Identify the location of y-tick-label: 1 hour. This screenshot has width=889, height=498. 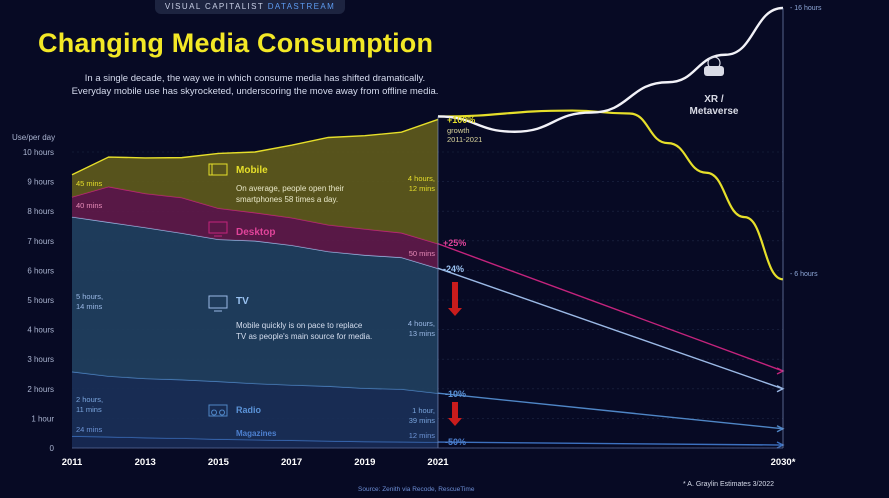
(42, 418).